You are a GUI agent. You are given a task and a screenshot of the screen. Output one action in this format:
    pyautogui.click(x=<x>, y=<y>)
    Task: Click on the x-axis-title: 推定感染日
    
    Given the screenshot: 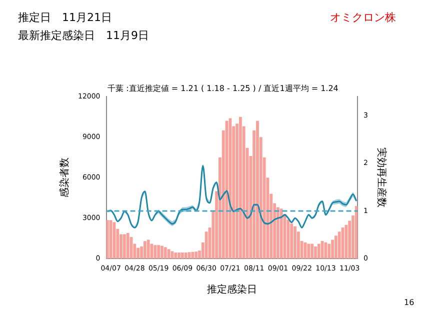 What is the action you would take?
    pyautogui.click(x=231, y=290)
    